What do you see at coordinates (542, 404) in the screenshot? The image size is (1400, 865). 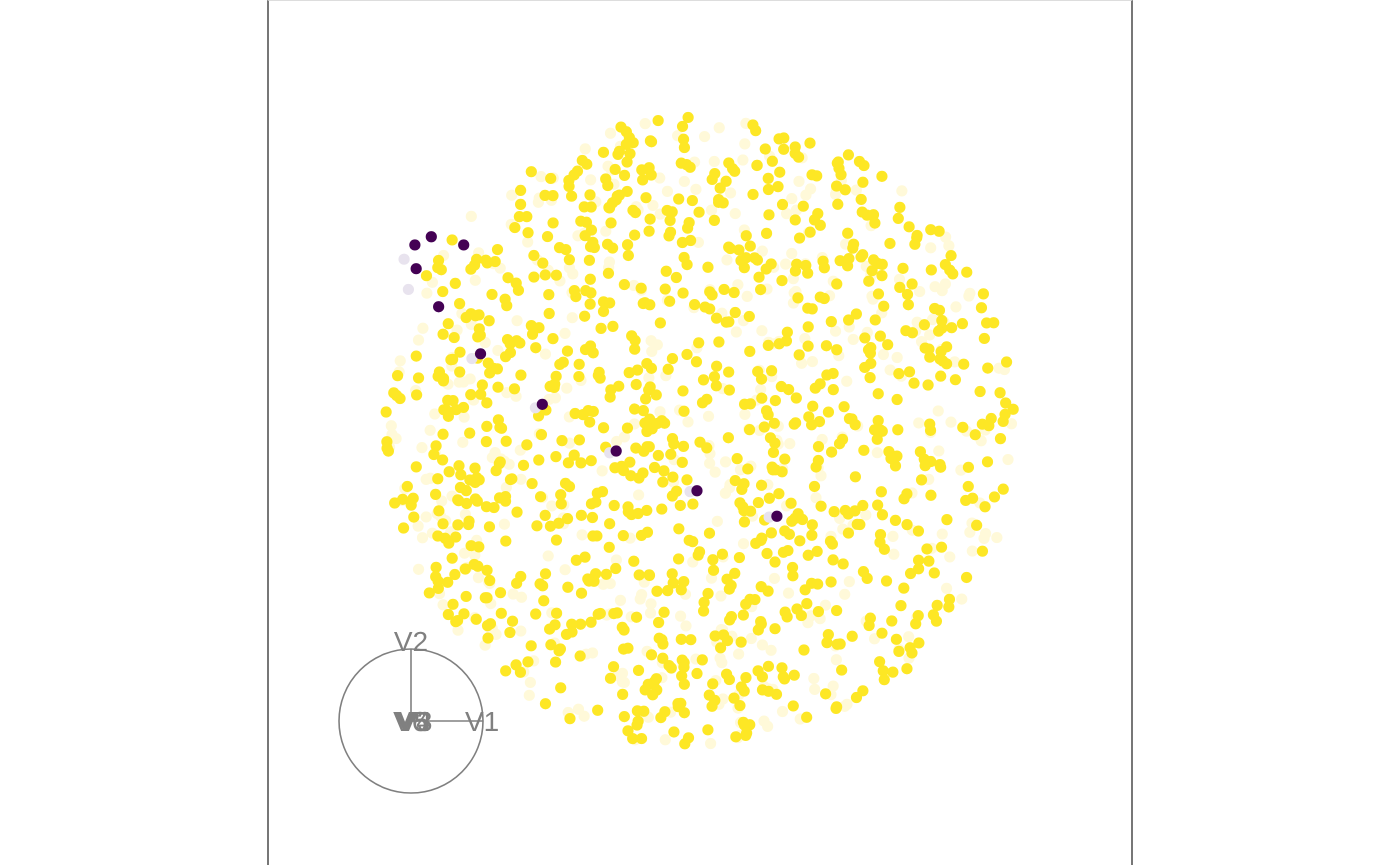 I see `outlier-point` at bounding box center [542, 404].